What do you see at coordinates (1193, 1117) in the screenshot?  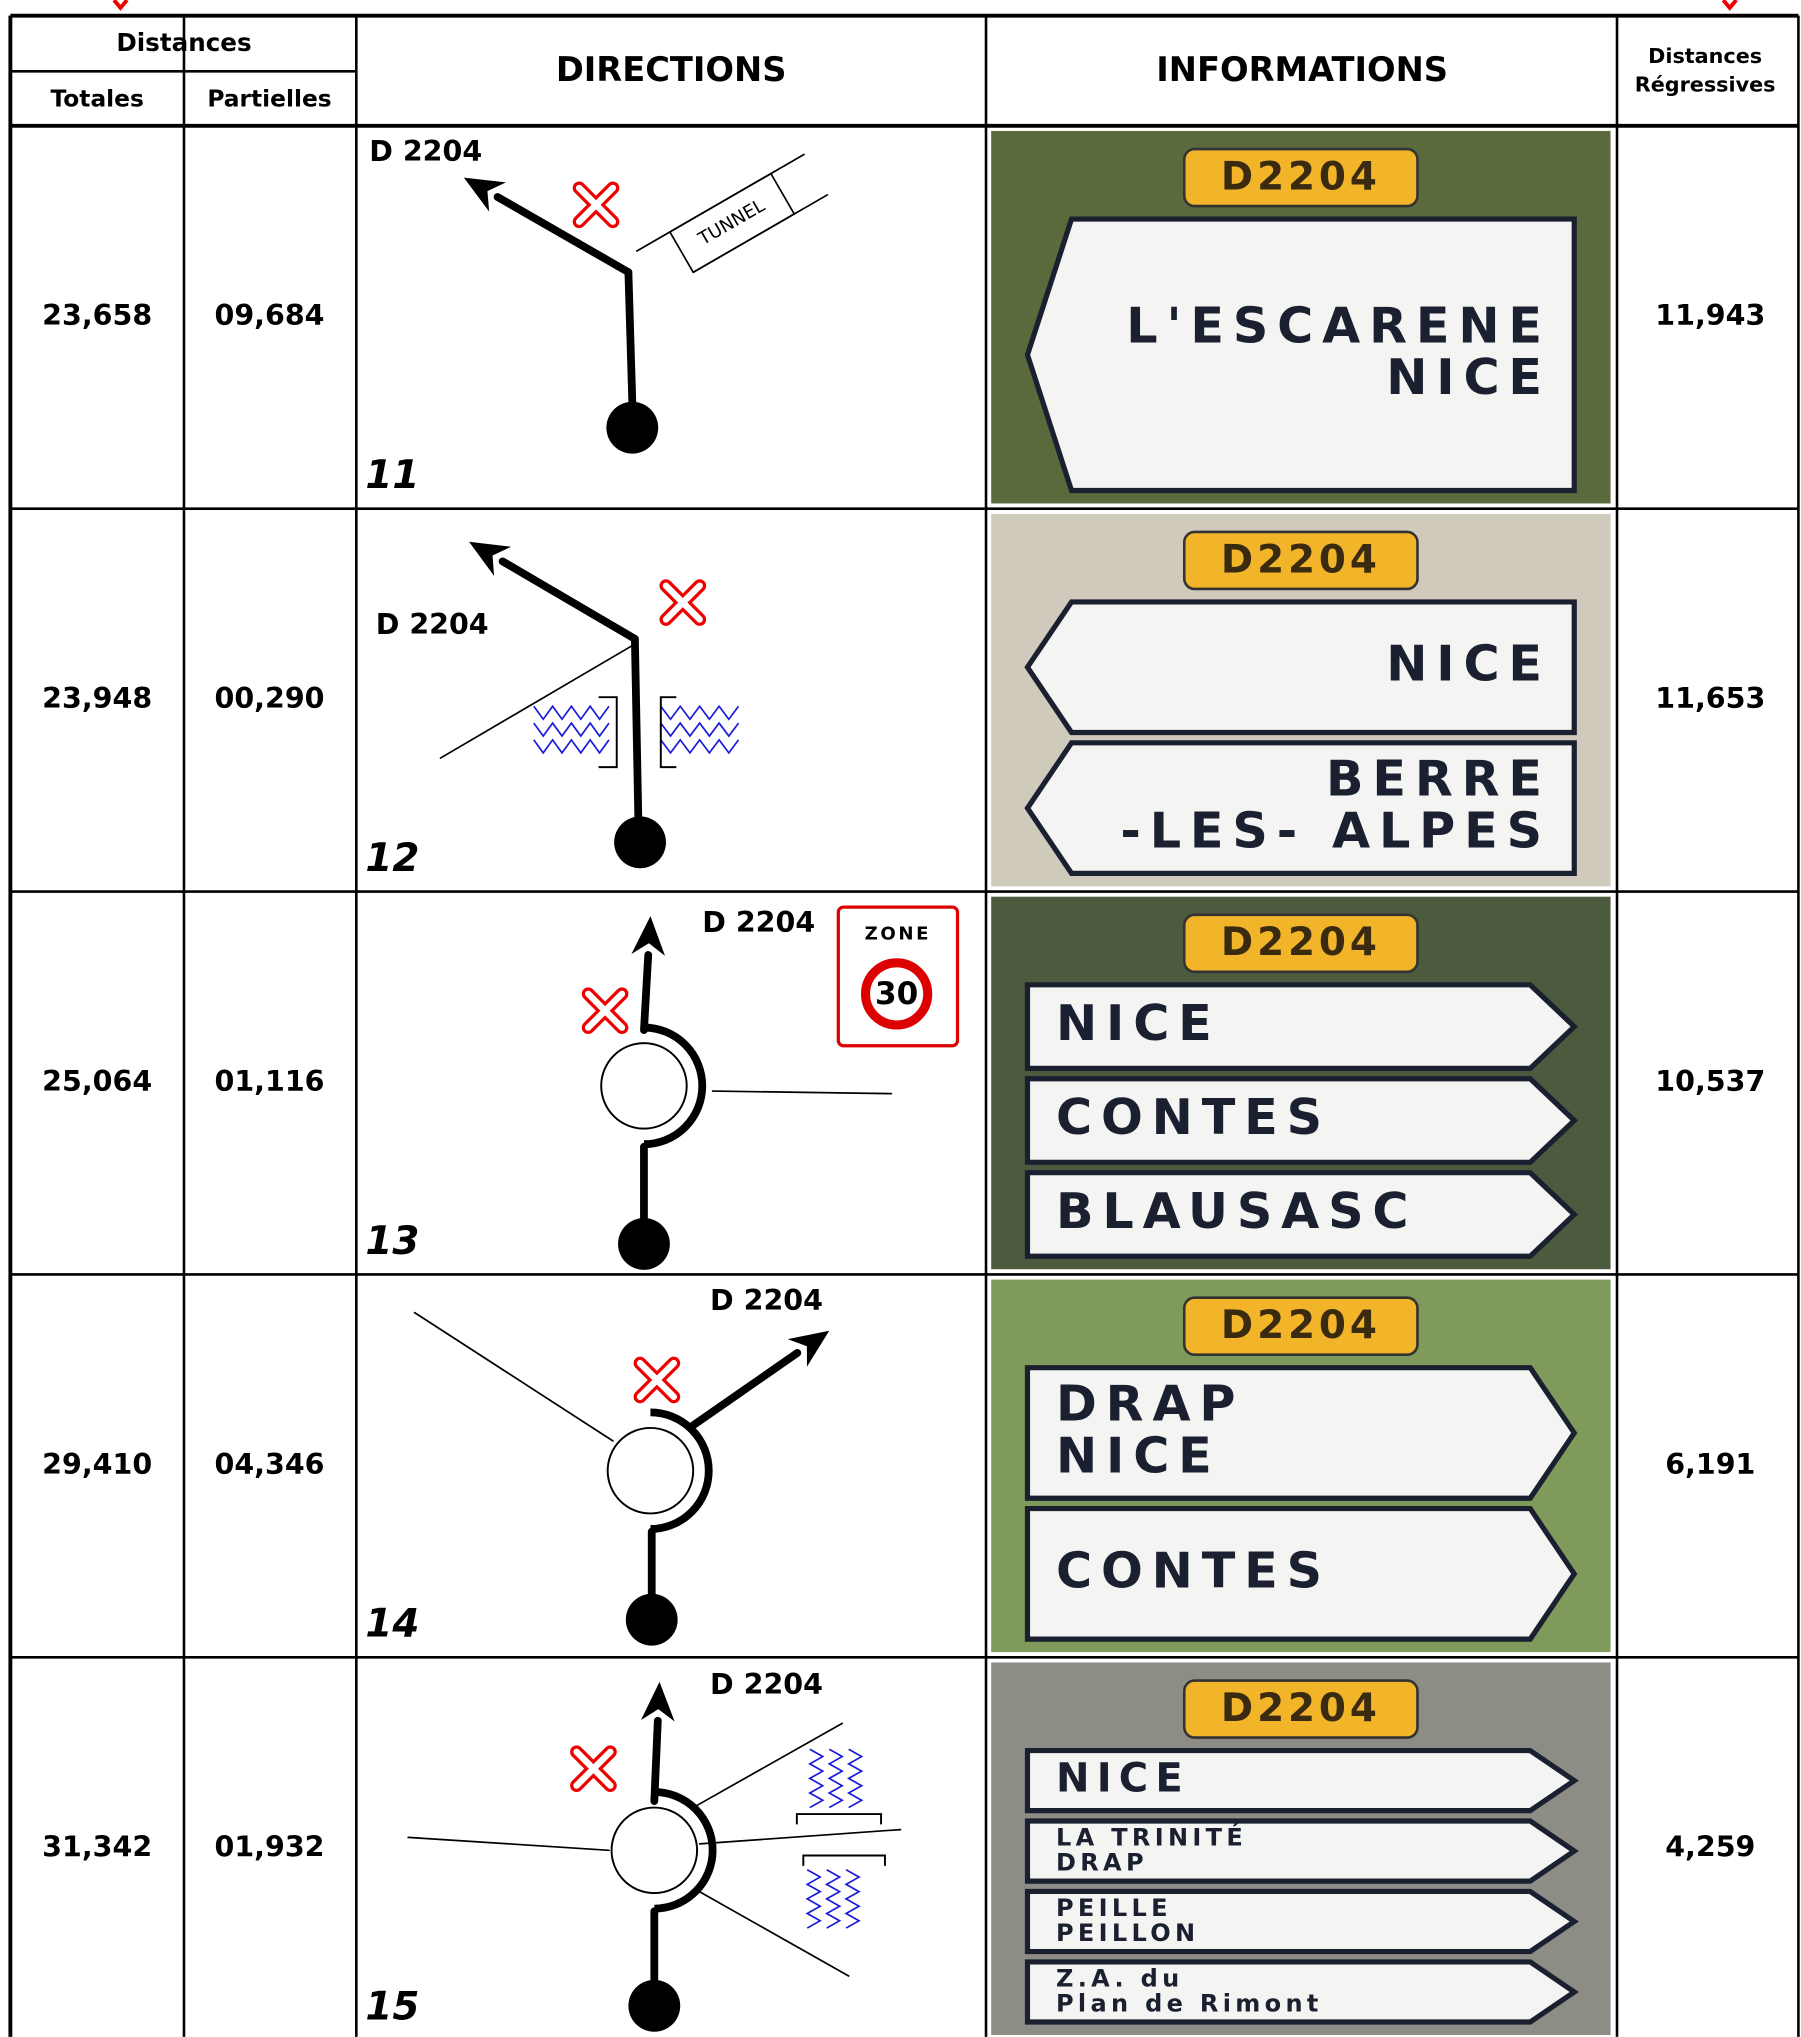 I see `sign-text: CONTES` at bounding box center [1193, 1117].